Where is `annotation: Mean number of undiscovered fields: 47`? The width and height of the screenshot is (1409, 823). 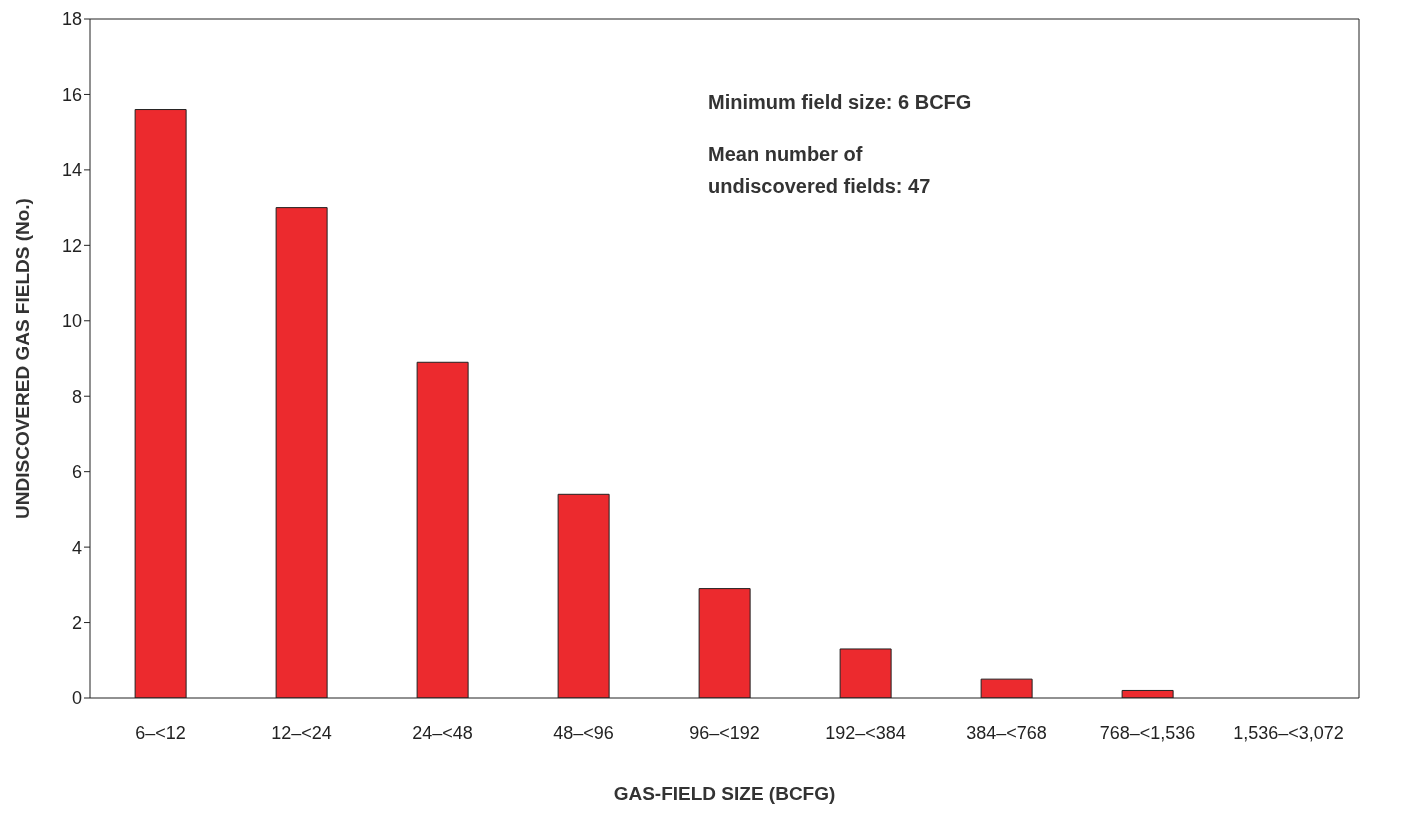
annotation: Mean number of undiscovered fields: 47 is located at coordinates (820, 170).